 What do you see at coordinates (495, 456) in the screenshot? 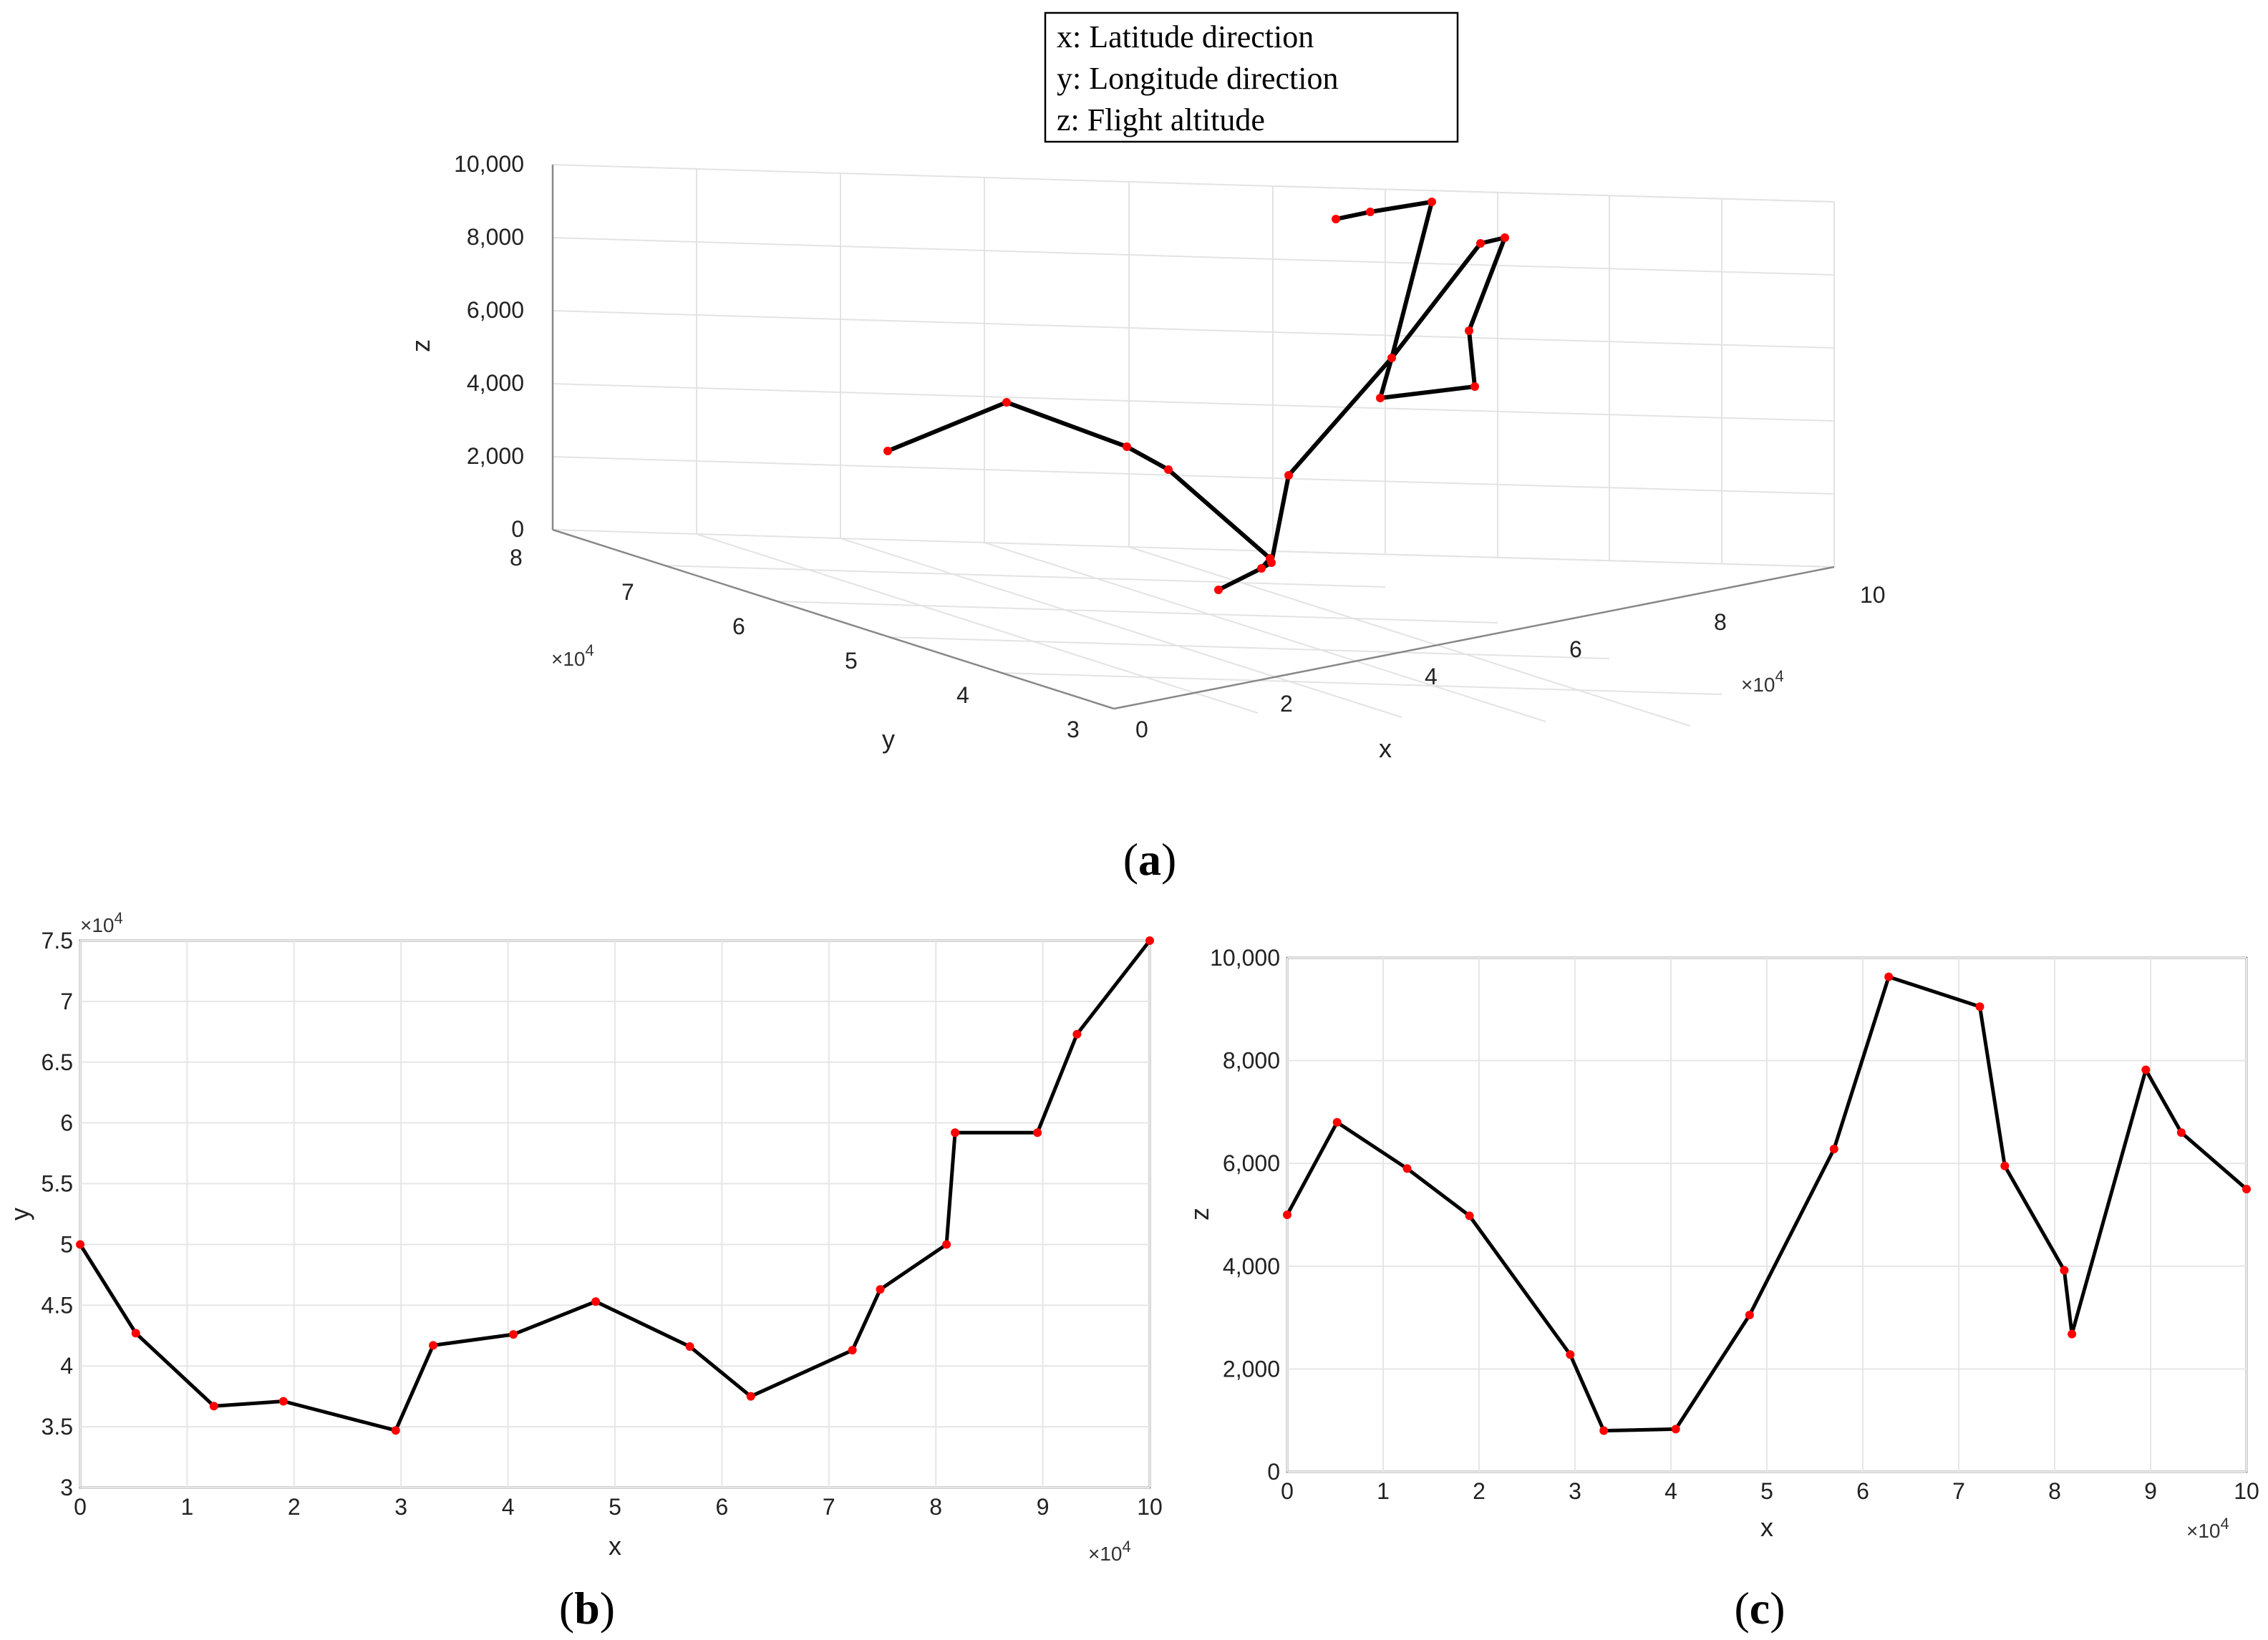
I see `z-tick-label: 2,000` at bounding box center [495, 456].